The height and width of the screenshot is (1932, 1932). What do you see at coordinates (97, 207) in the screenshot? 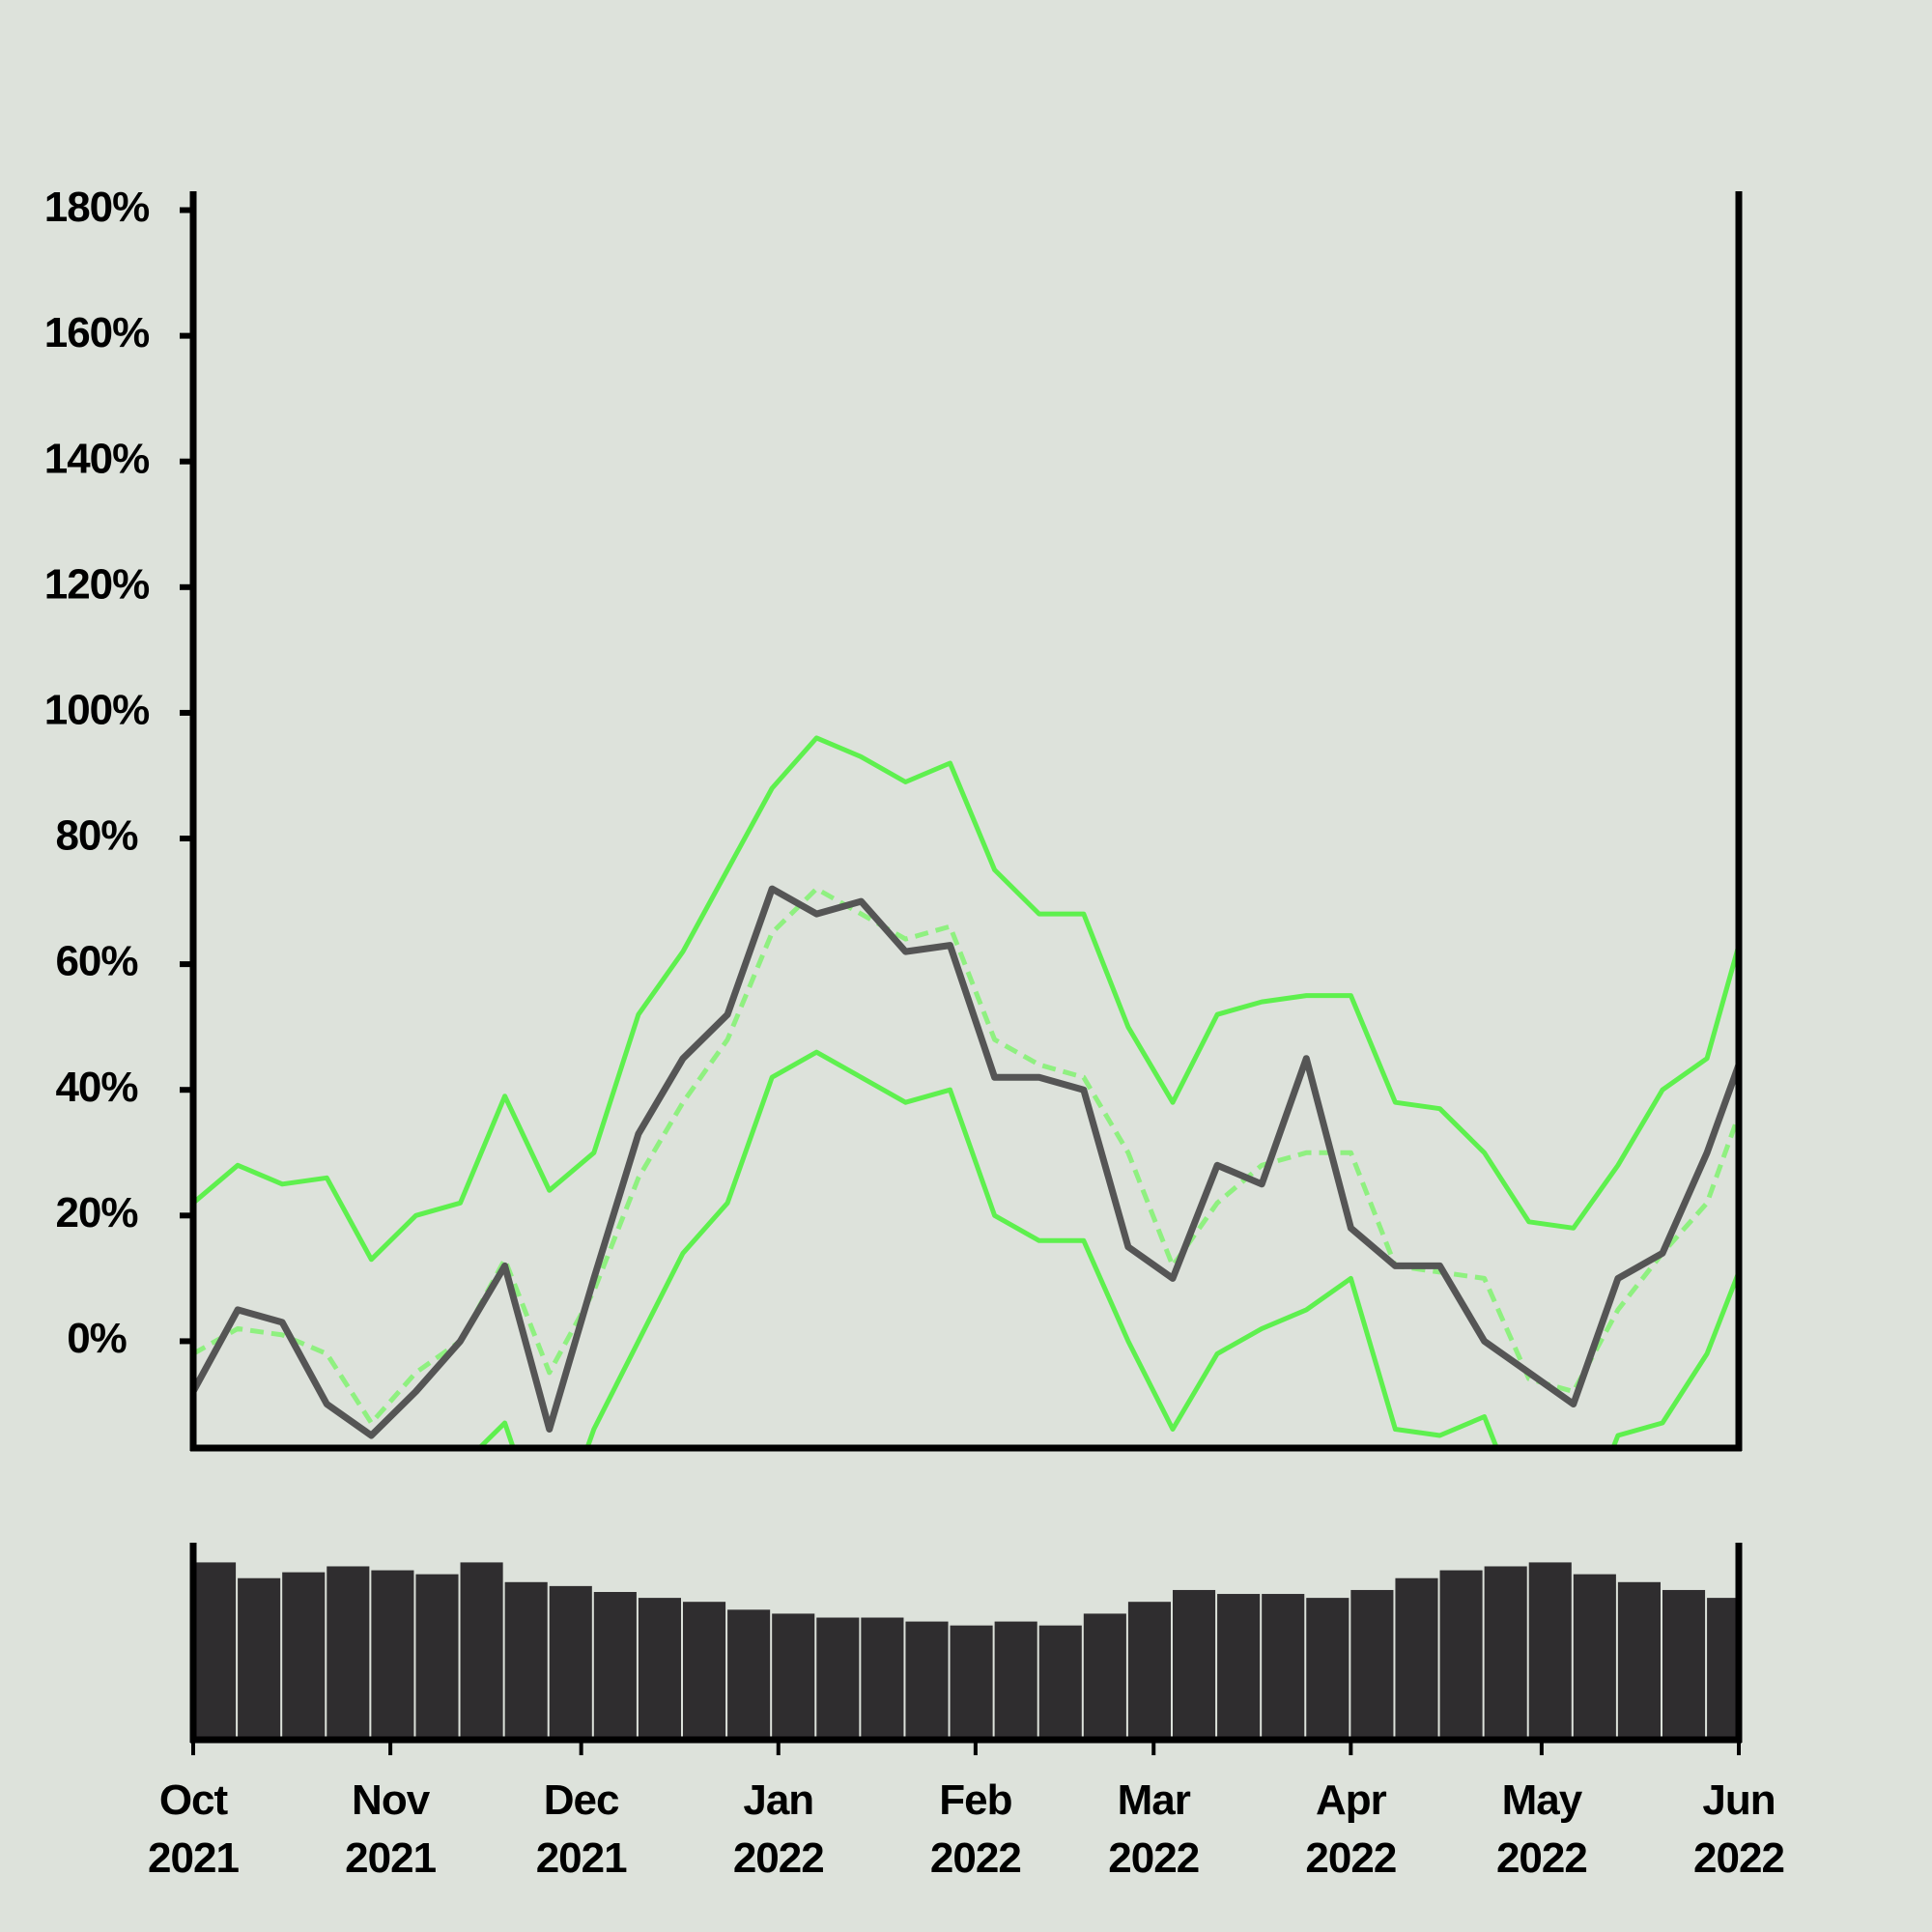
I see `y-tick-label: 180%` at bounding box center [97, 207].